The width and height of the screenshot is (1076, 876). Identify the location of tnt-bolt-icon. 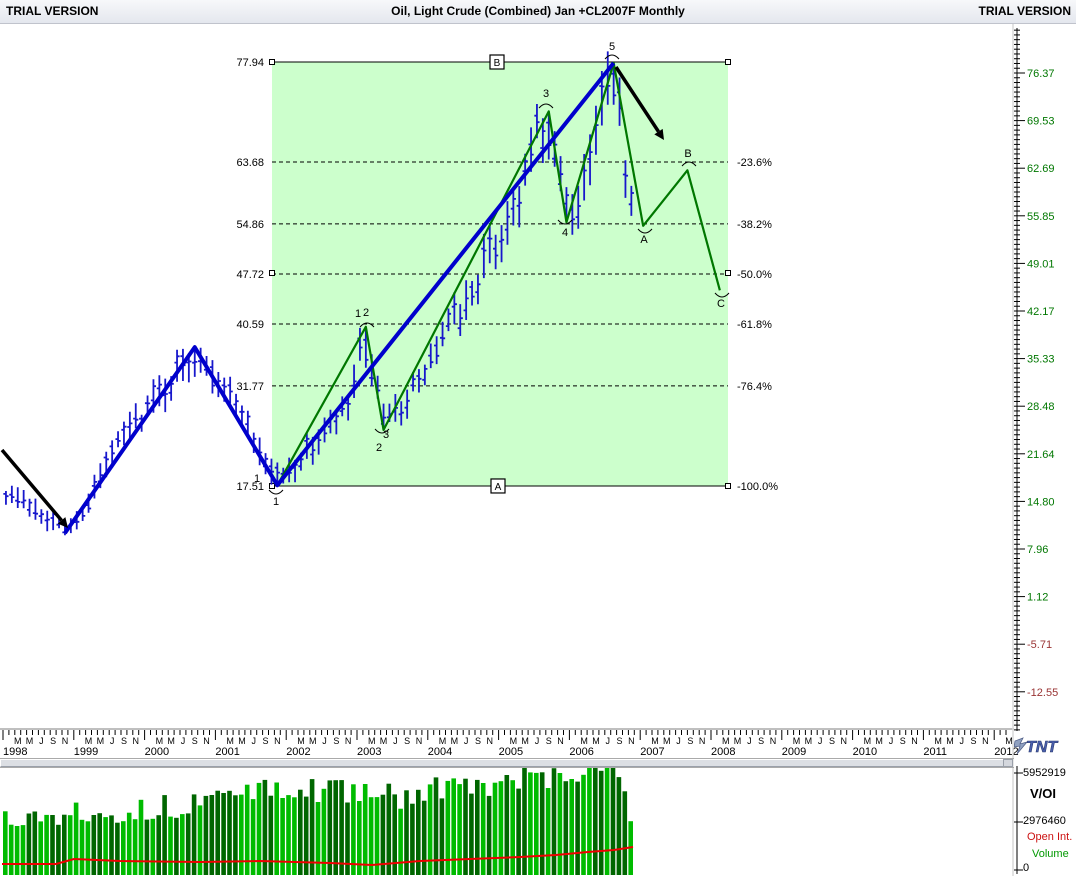
(1021, 746).